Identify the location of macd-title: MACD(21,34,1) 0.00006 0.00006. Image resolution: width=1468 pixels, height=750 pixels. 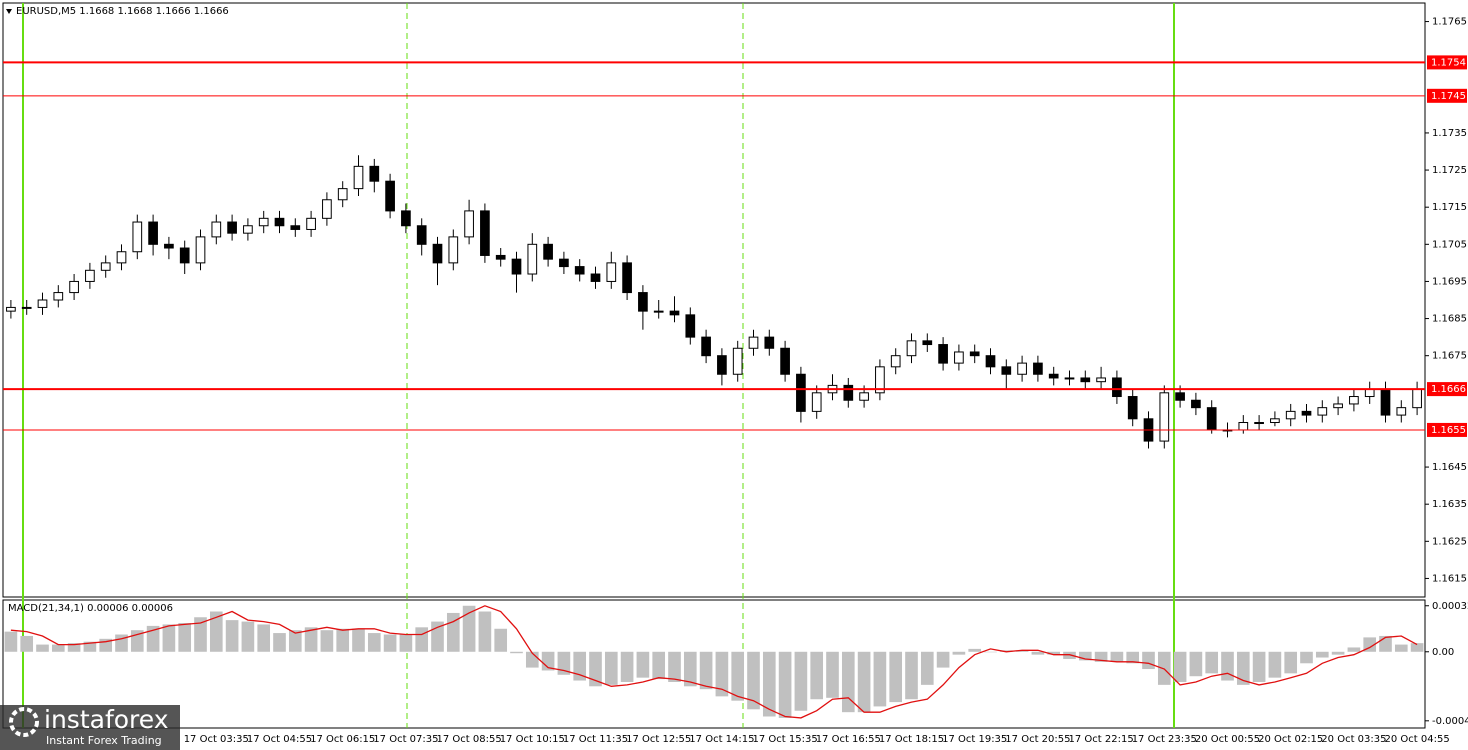
(90, 608).